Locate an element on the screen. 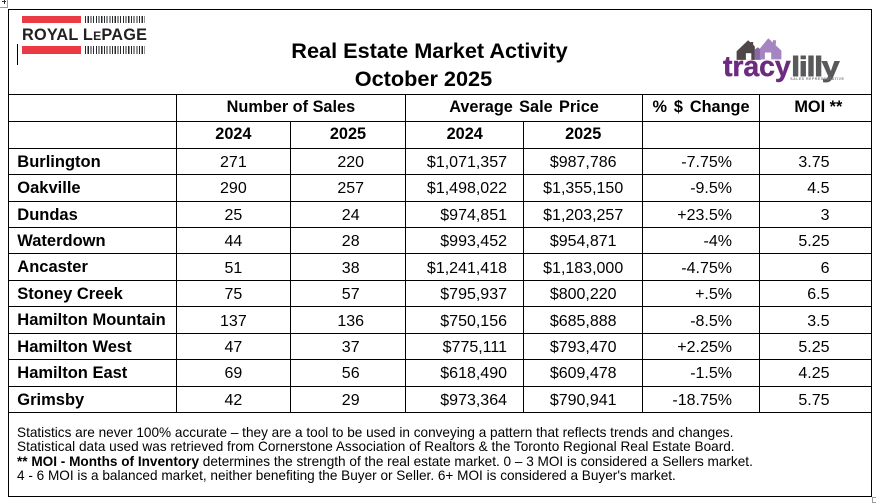 This screenshot has height=503, width=876. svg-text: SALES REPRESENTATIVE is located at coordinates (817, 79).